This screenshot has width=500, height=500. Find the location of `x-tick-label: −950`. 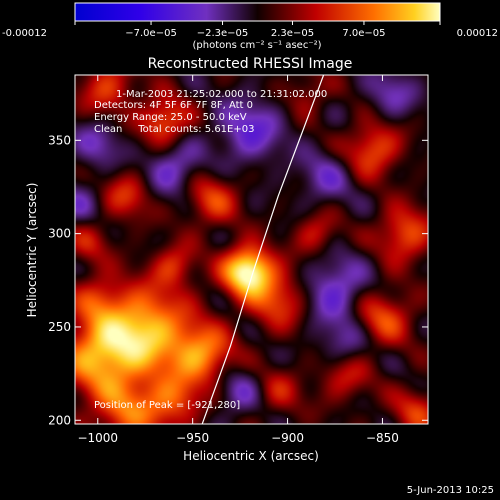

x-tick-label: −950 is located at coordinates (192, 438).